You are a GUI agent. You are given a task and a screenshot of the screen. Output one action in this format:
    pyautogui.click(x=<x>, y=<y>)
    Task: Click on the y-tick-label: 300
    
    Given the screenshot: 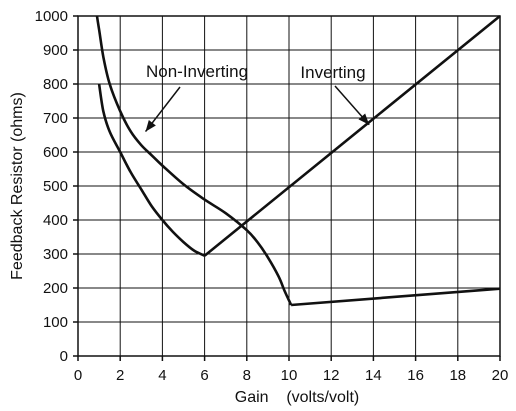 What is the action you would take?
    pyautogui.click(x=55, y=254)
    